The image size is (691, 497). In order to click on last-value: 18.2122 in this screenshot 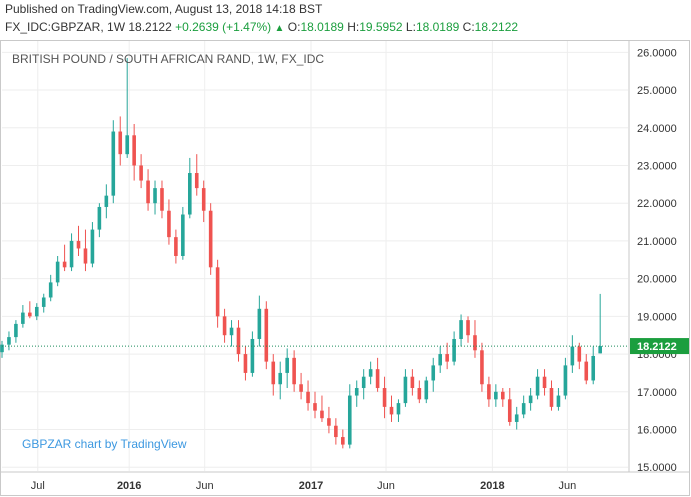, I will do `click(150, 27)`.